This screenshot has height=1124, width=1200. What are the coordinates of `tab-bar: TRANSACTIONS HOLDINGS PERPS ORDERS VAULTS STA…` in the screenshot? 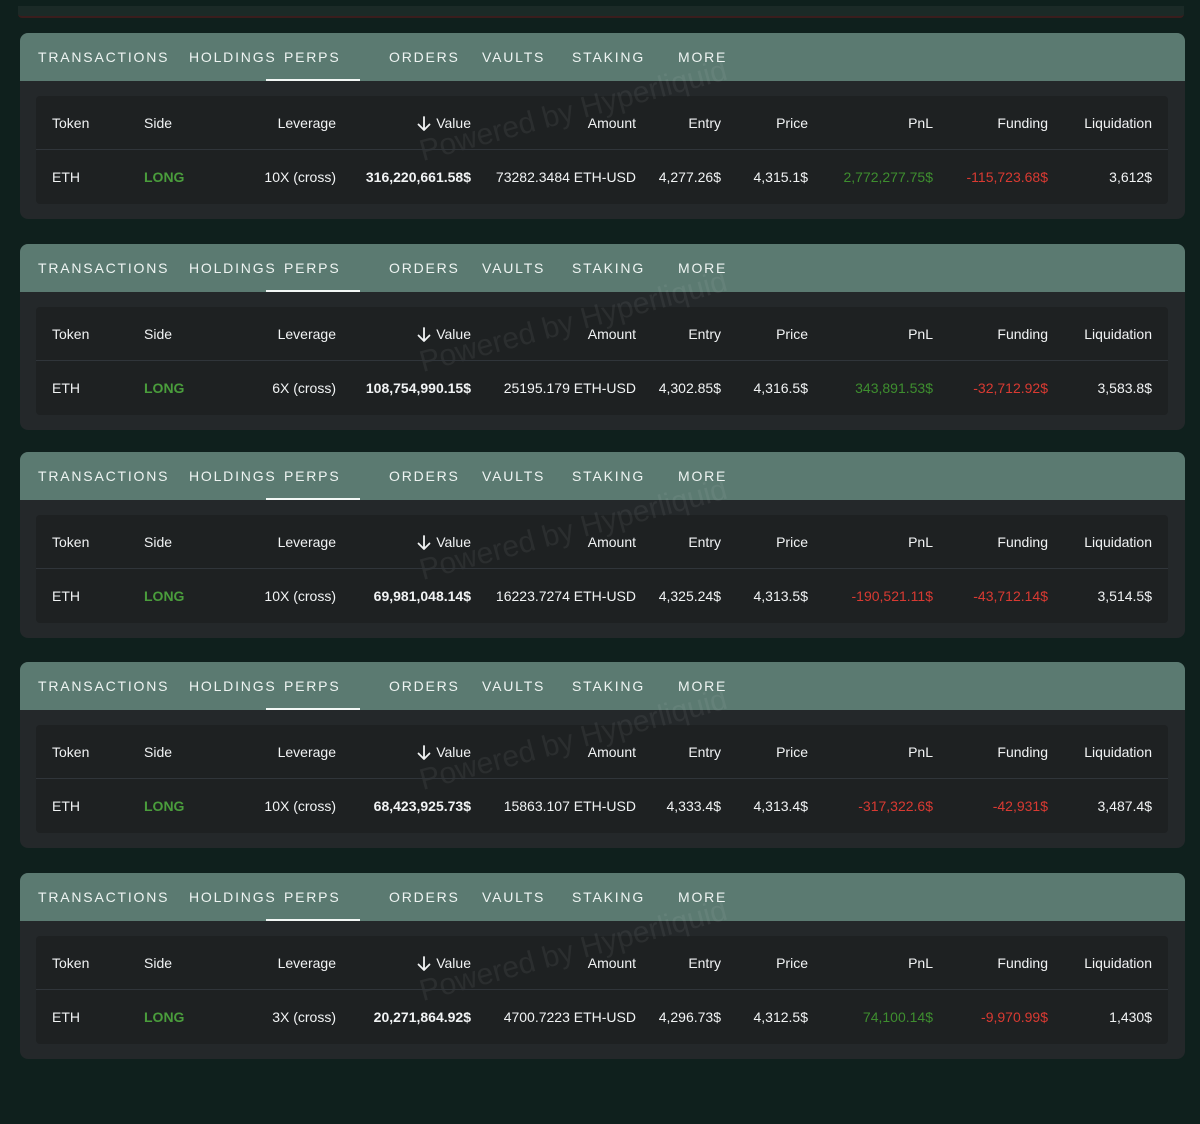 It's located at (602, 268).